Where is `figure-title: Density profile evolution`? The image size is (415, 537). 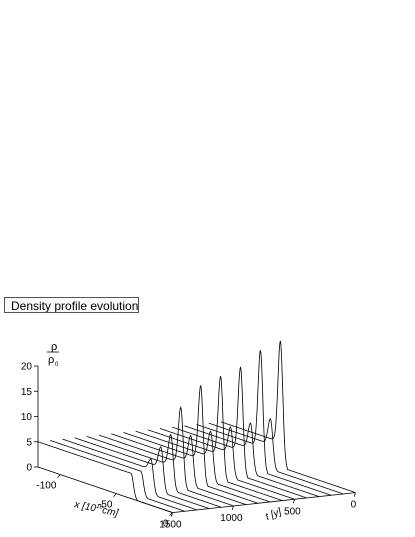
figure-title: Density profile evolution is located at coordinates (71, 305).